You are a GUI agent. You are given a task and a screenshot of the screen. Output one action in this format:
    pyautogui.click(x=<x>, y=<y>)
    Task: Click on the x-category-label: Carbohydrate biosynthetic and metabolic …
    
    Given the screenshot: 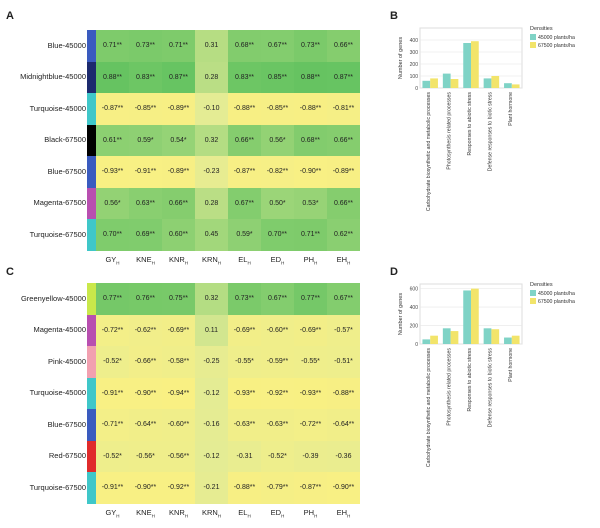 What is the action you would take?
    pyautogui.click(x=429, y=151)
    